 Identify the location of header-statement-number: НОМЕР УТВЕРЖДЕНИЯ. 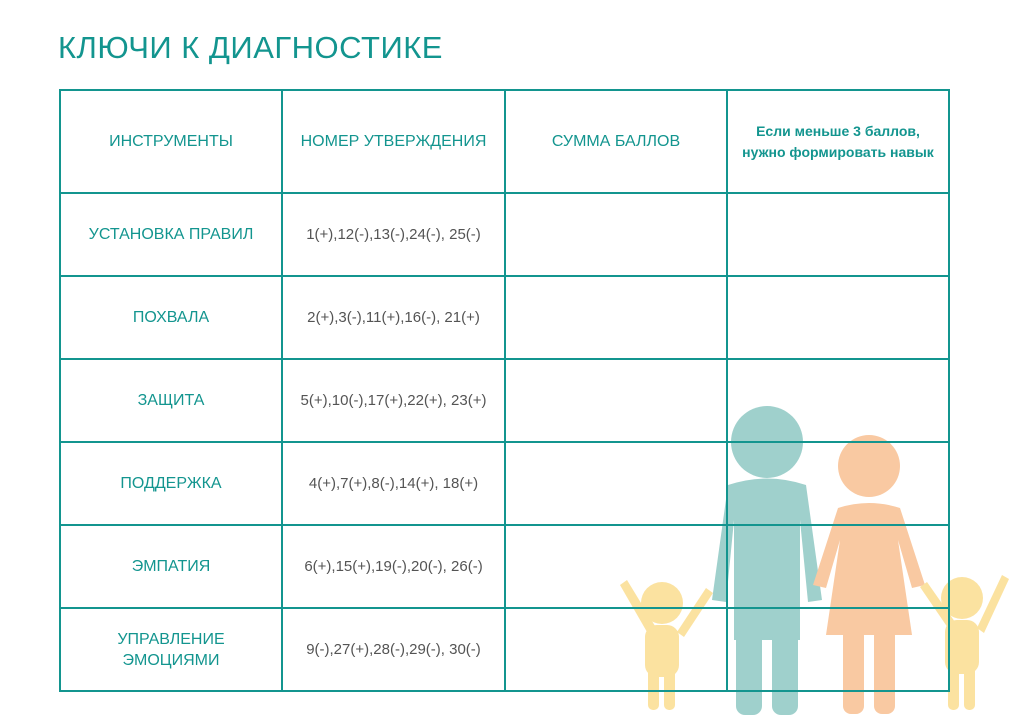
(393, 141).